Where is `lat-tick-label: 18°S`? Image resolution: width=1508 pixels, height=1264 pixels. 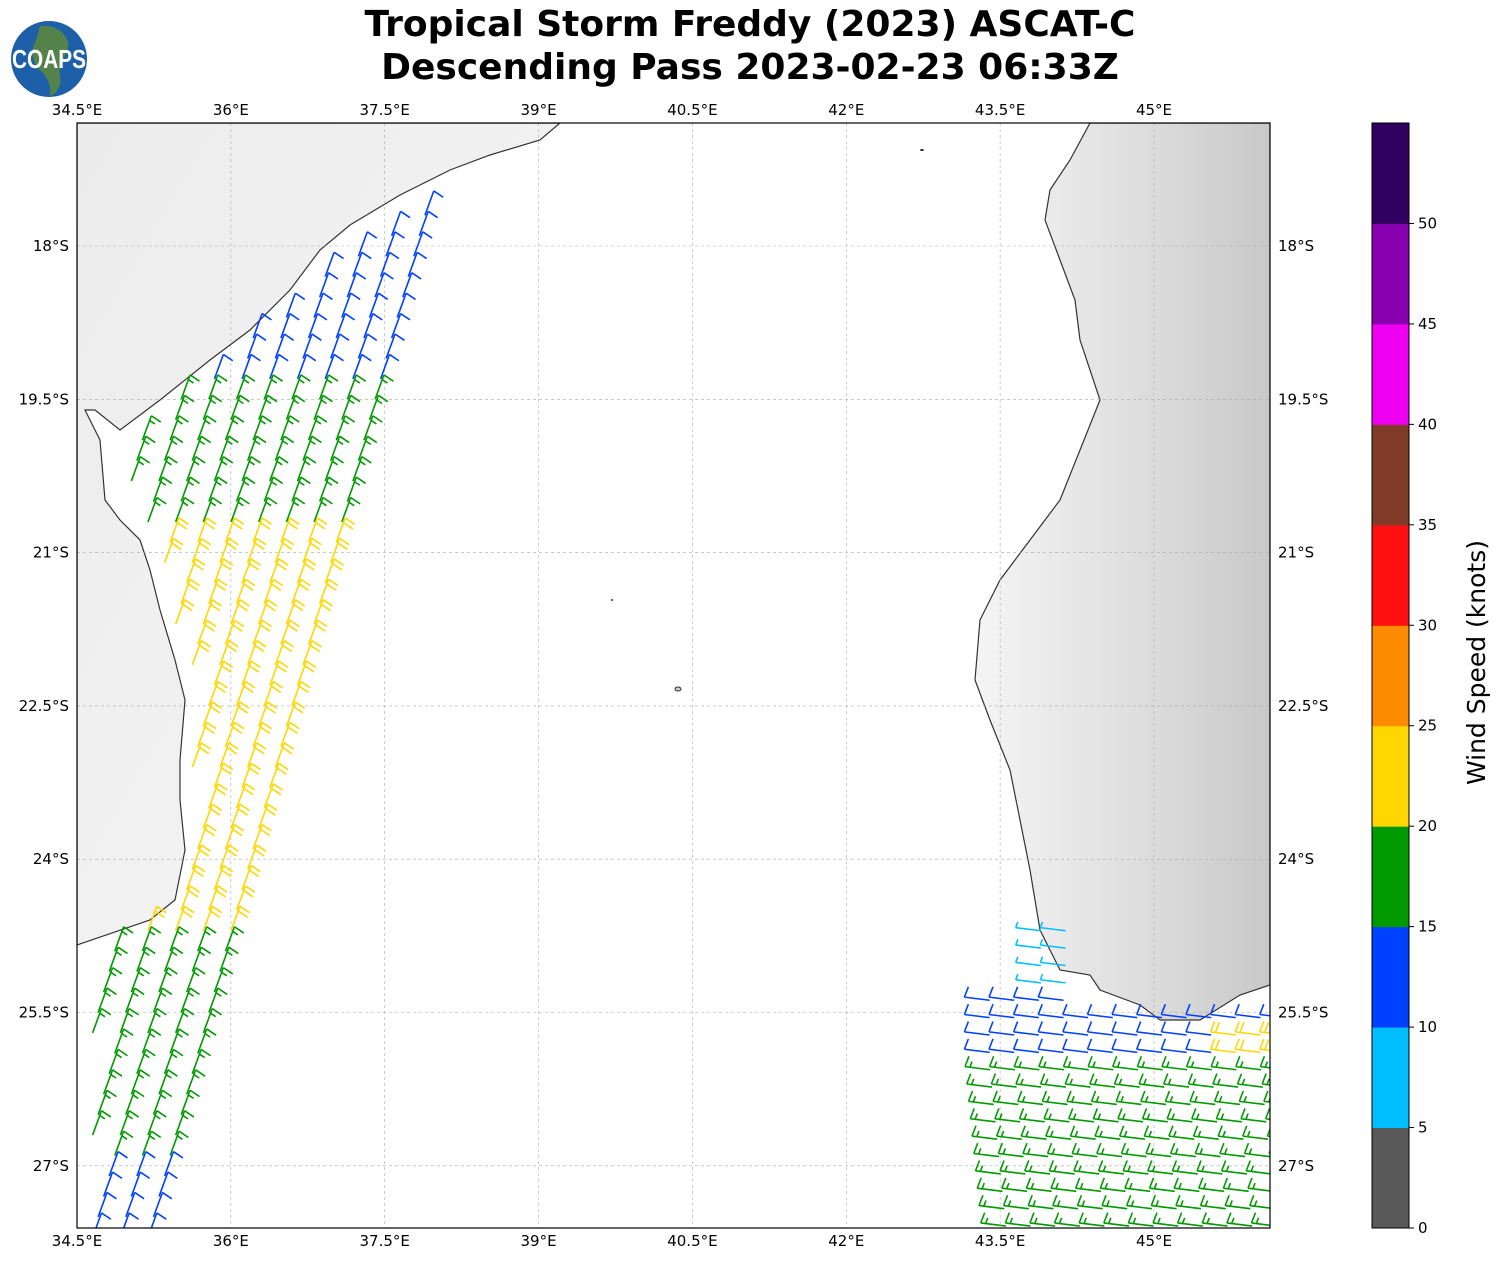
lat-tick-label: 18°S is located at coordinates (51, 246).